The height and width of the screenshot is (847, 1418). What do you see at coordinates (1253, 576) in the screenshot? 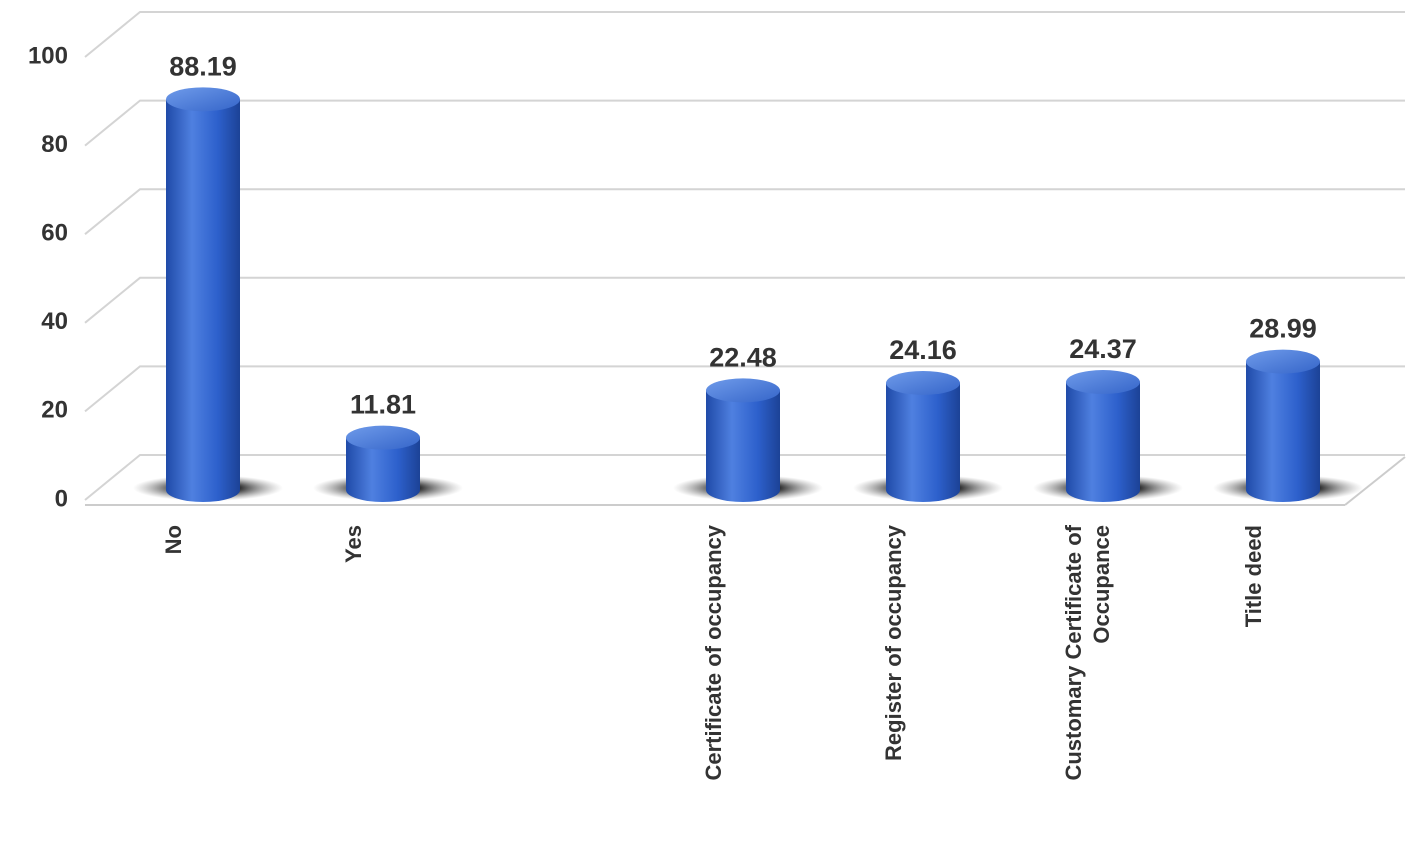
I see `x-tick-label: Title deed` at bounding box center [1253, 576].